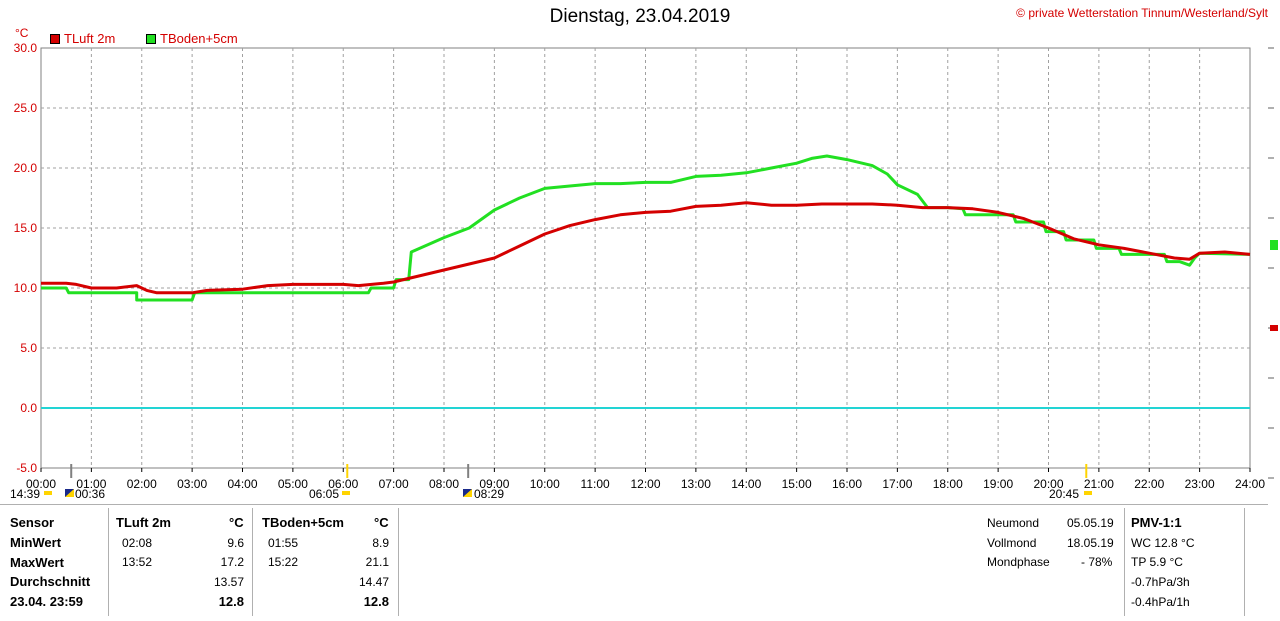 This screenshot has width=1280, height=621. What do you see at coordinates (69, 493) in the screenshot?
I see `moon-icon-left-fill` at bounding box center [69, 493].